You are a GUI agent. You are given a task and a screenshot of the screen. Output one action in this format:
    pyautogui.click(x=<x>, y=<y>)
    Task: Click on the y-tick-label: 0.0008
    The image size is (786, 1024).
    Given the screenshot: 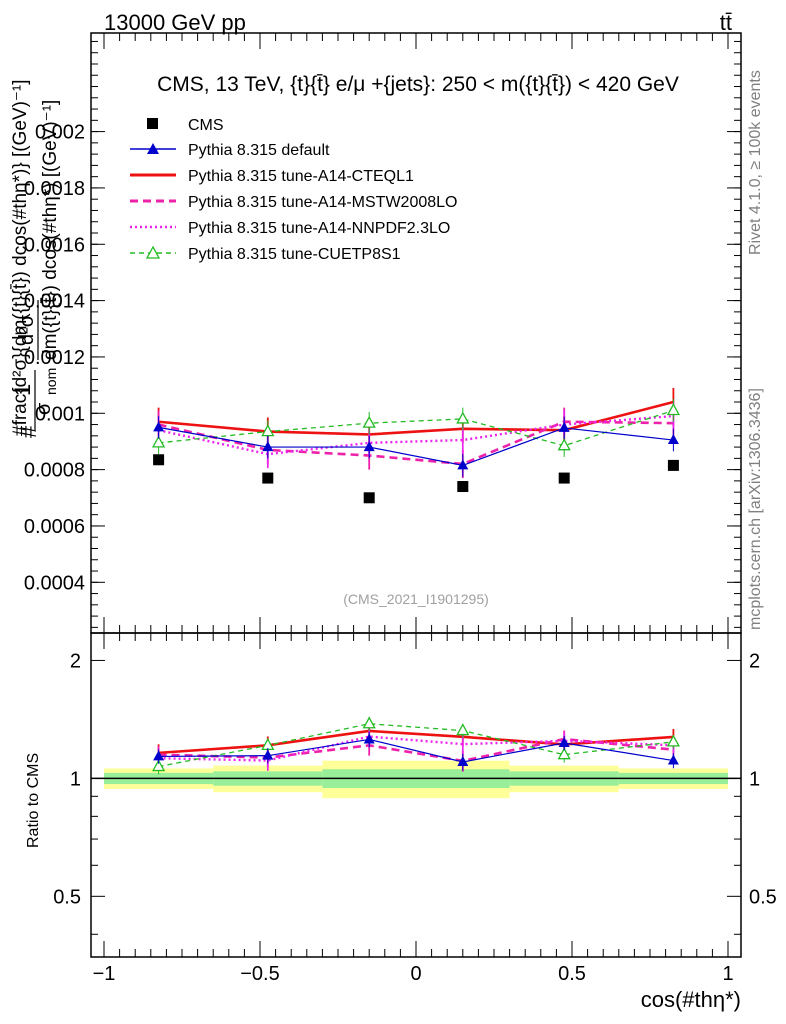 What is the action you would take?
    pyautogui.click(x=54, y=471)
    